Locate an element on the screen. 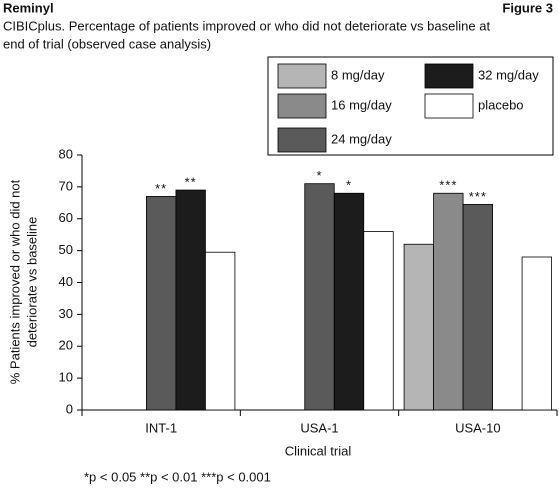 The height and width of the screenshot is (489, 559). y-tick-label: 10 is located at coordinates (66, 377).